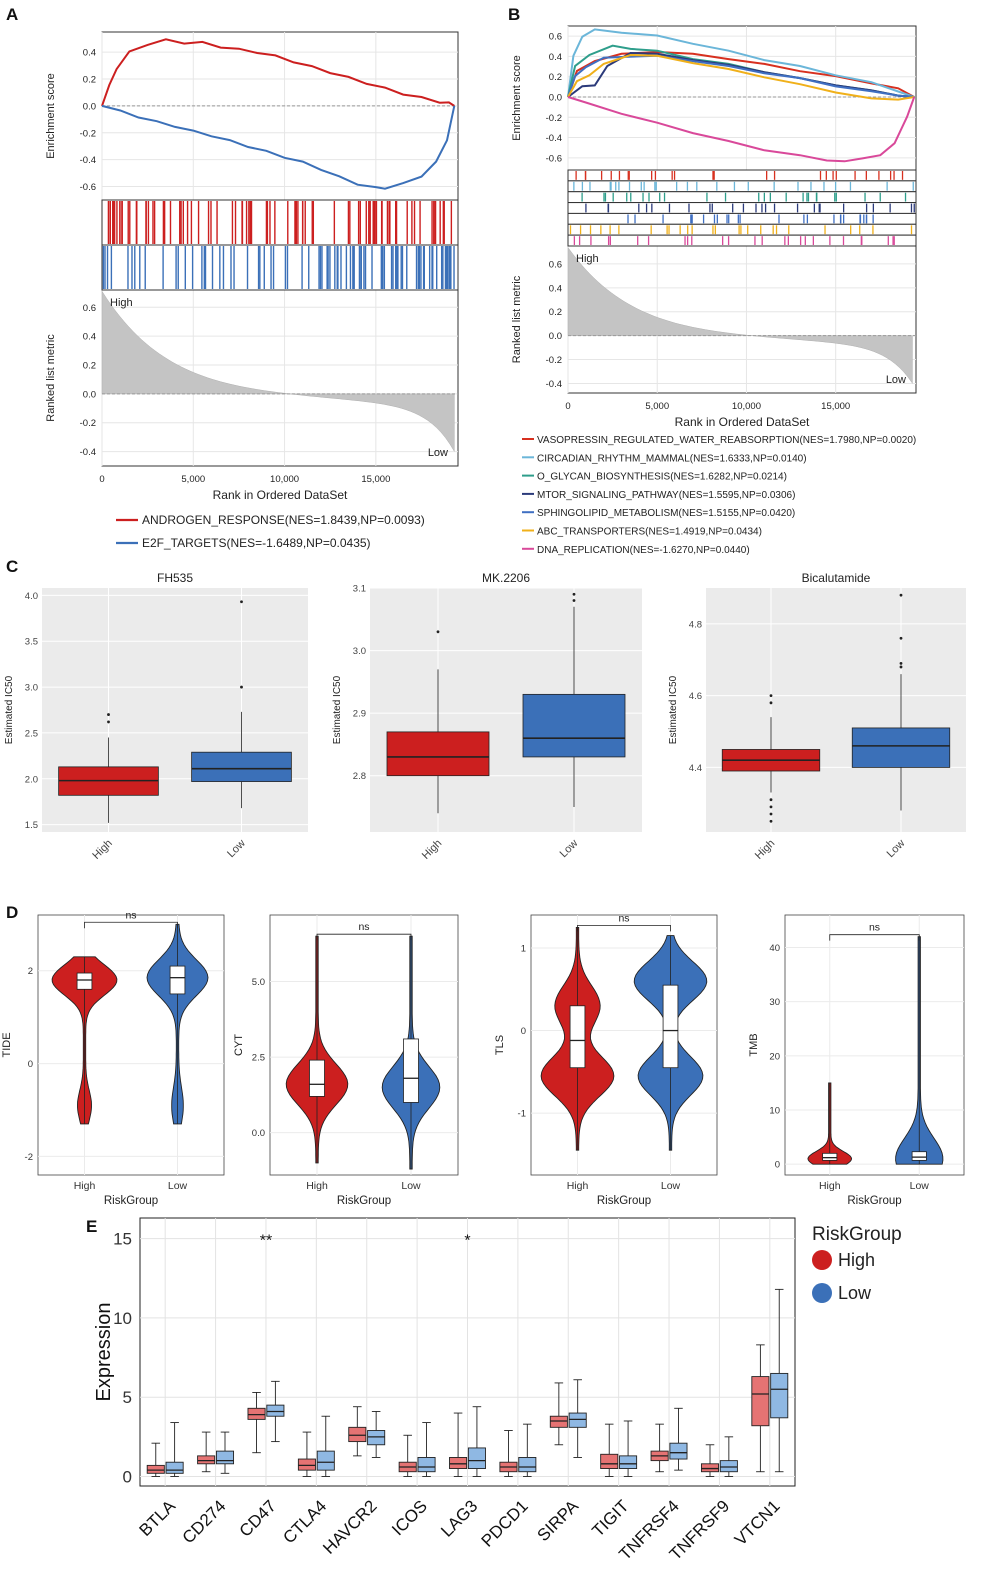  What do you see at coordinates (258, 1518) in the screenshot?
I see `x-tick-label: CD47` at bounding box center [258, 1518].